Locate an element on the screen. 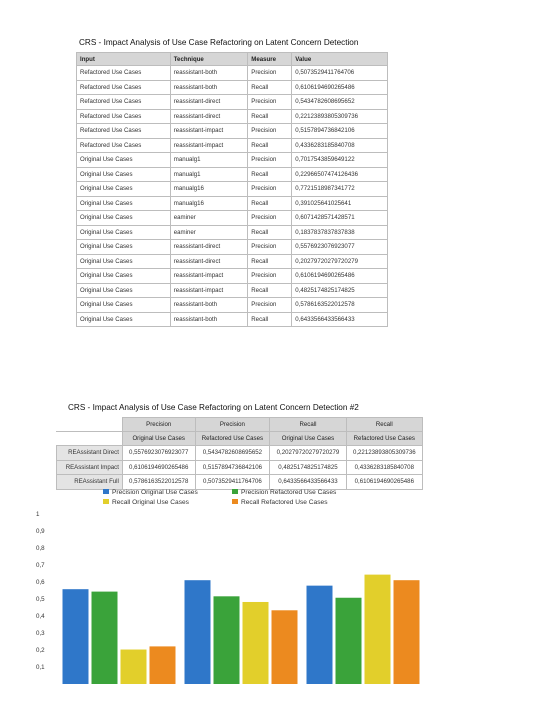  table-cell: manualg16 is located at coordinates (209, 189).